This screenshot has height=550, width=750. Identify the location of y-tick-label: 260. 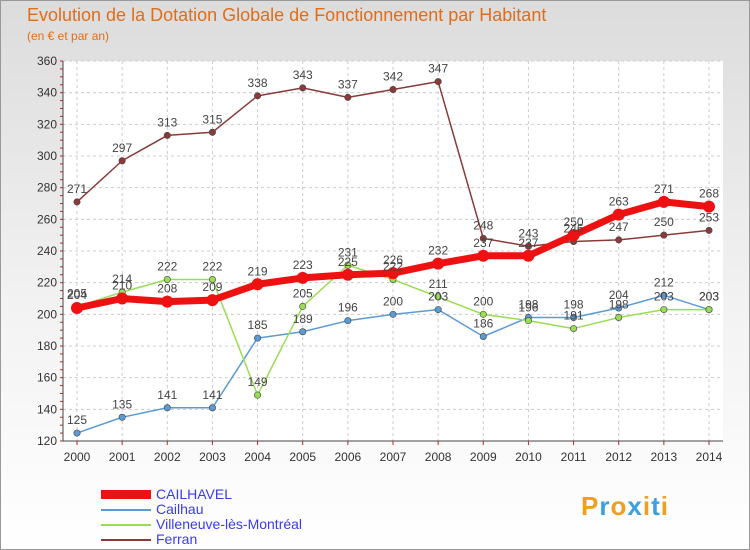
(47, 219).